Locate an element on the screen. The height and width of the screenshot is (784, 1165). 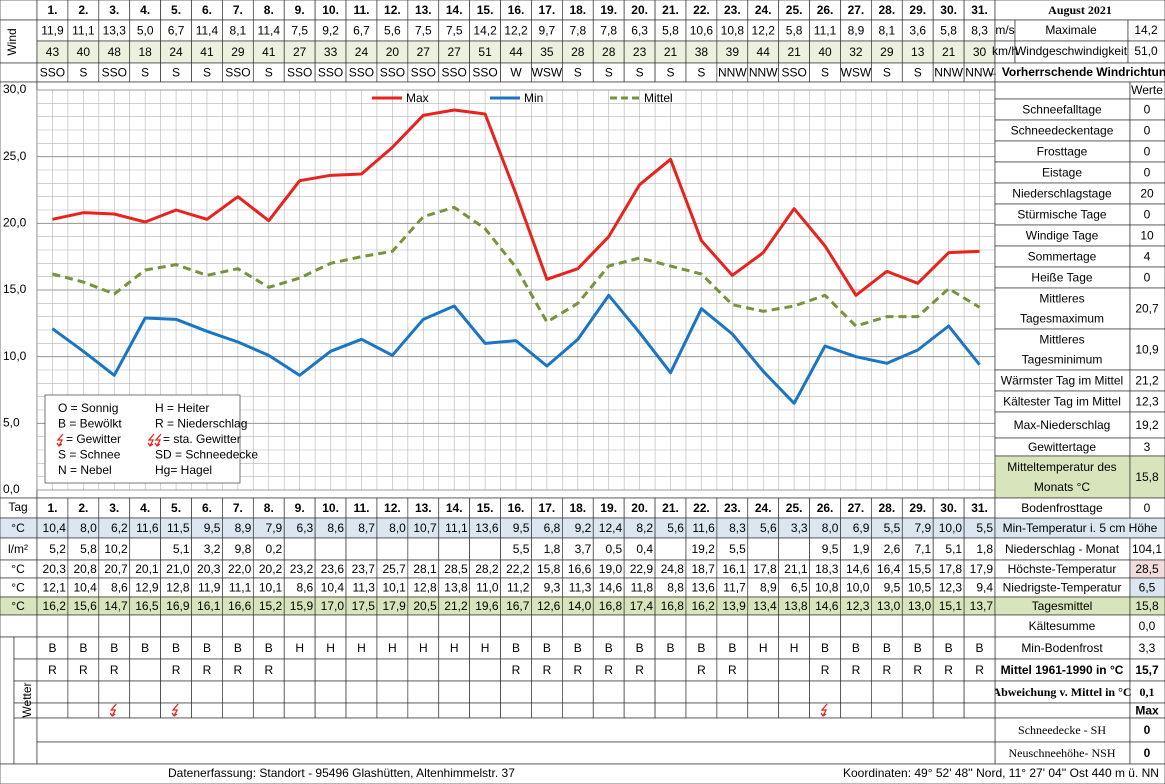
wind-kmh: 44 is located at coordinates (764, 52).